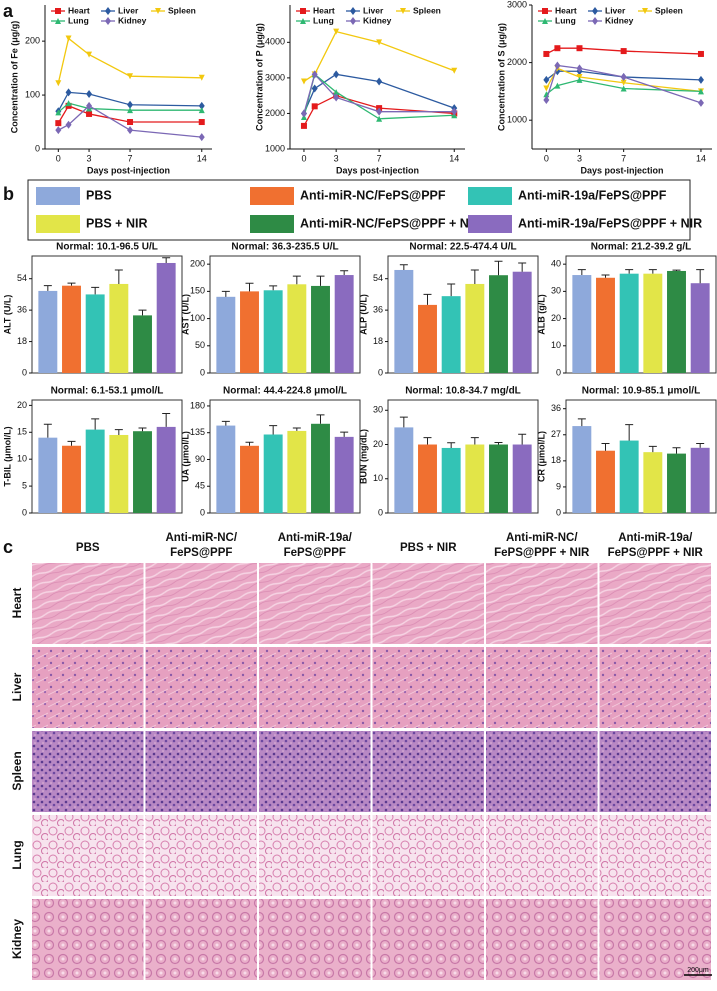 Image resolution: width=717 pixels, height=991 pixels. What do you see at coordinates (116, 223) in the screenshot?
I see `legend-label: PBS + NIR` at bounding box center [116, 223].